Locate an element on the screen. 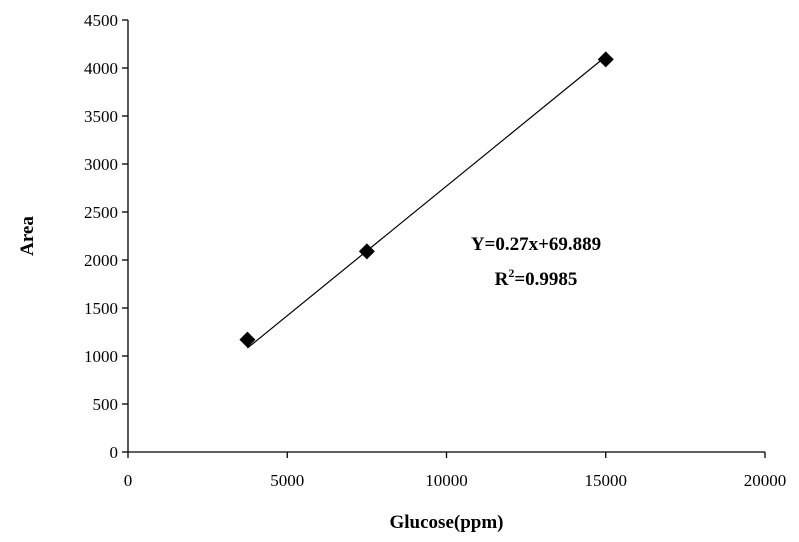 This screenshot has height=542, width=799. r2-prefix: R is located at coordinates (502, 279).